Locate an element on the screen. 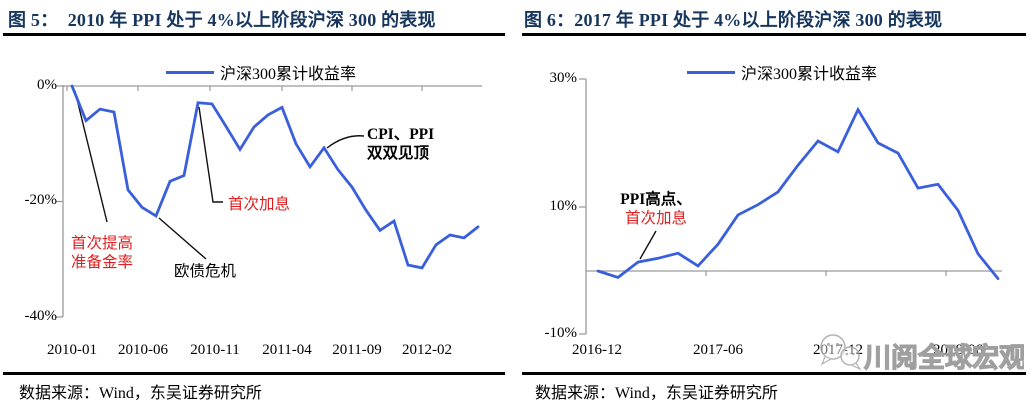 Image resolution: width=1032 pixels, height=408 pixels. y-tick-label: 10% is located at coordinates (563, 206).